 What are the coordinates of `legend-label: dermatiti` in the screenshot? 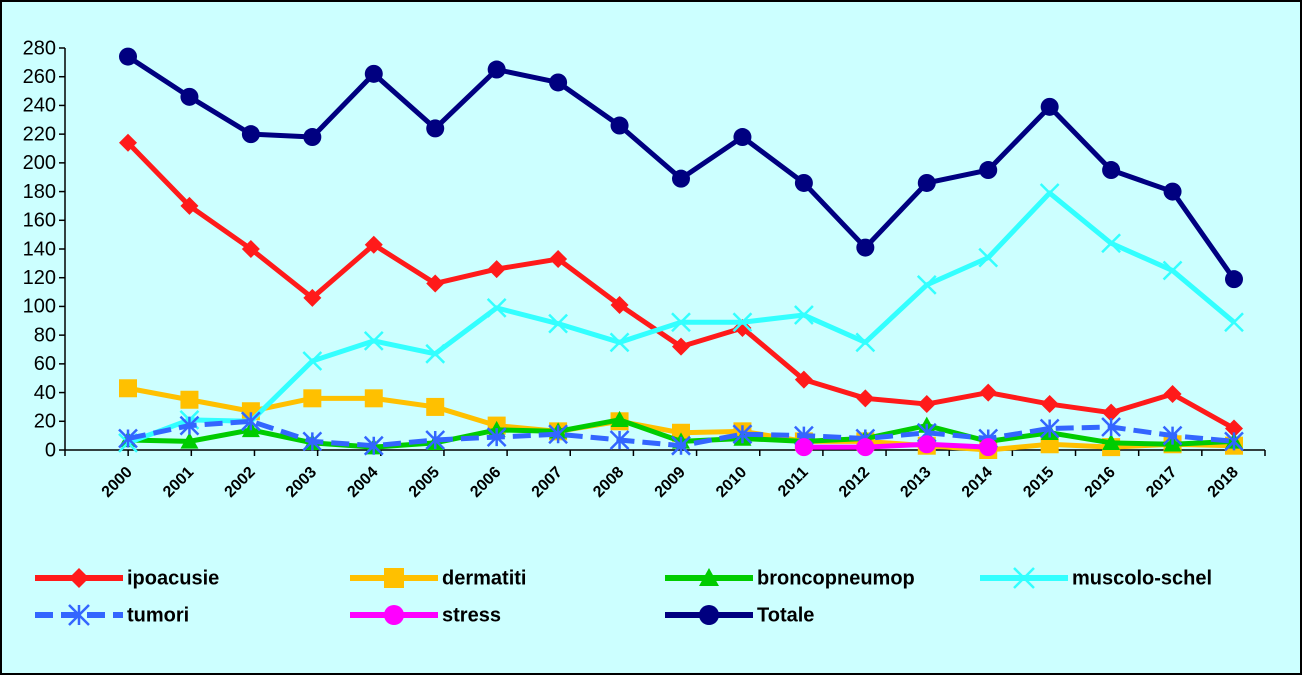 It's located at (484, 578).